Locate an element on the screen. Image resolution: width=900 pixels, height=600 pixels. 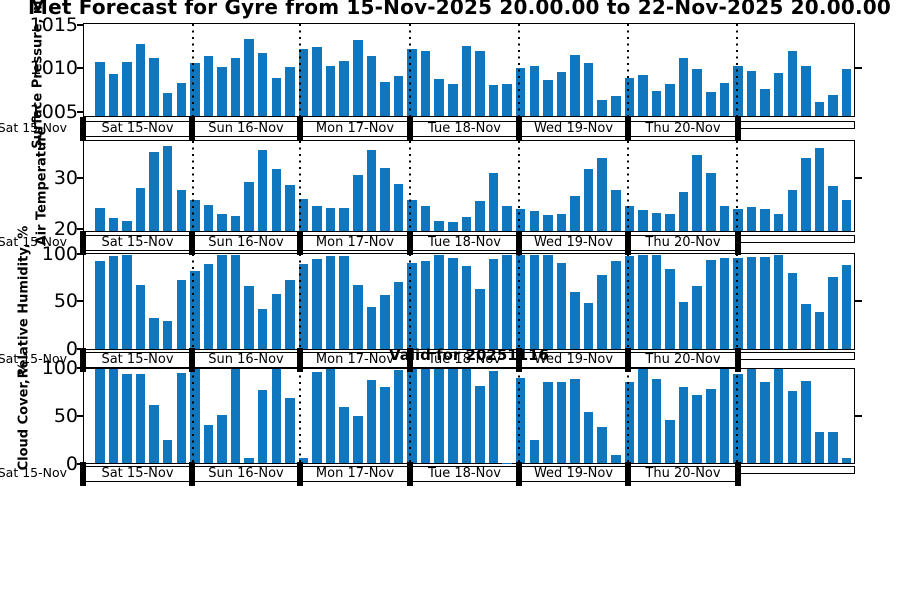
day-cell: Tue 18-Nov is located at coordinates (465, 128).